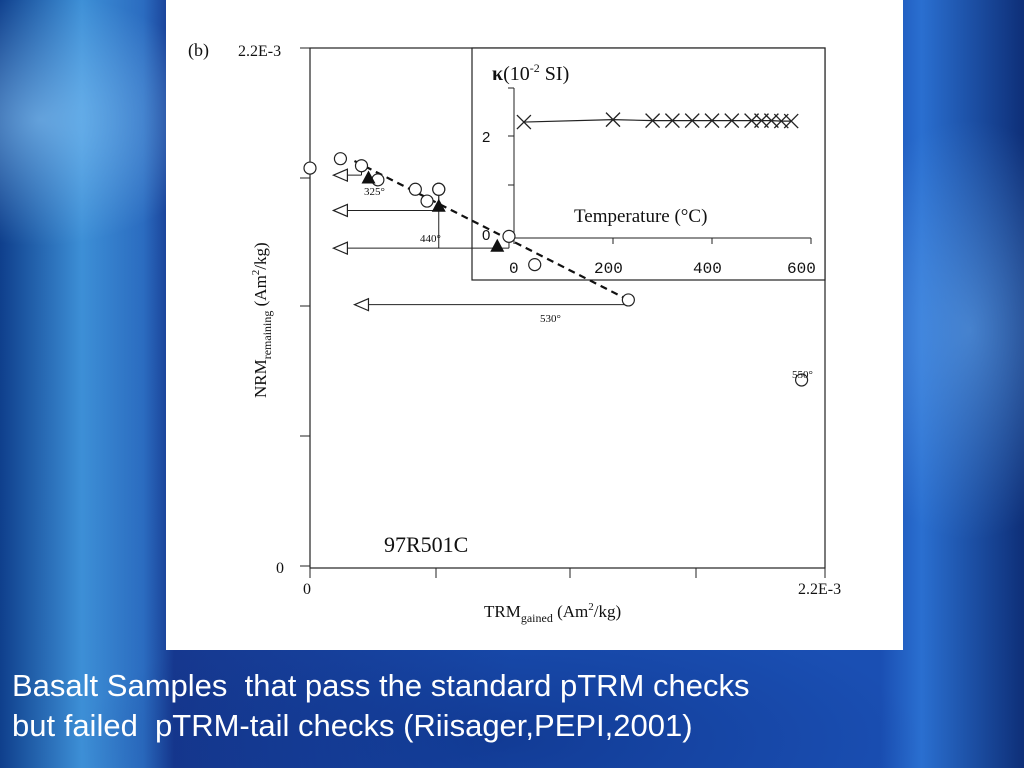  Describe the element at coordinates (262, 320) in the screenshot. I see `y-axis-label: NRMremaining (Am2/kg)` at that location.